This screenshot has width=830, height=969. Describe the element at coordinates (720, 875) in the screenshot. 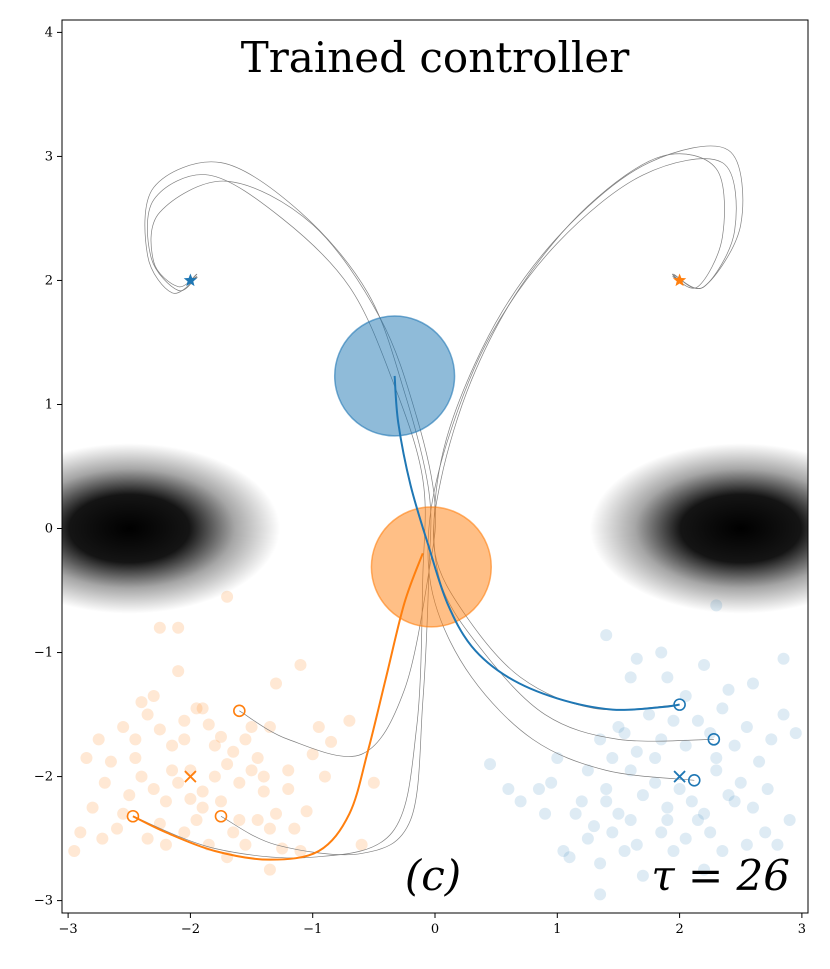

I see `tau-label: τ = 26` at that location.